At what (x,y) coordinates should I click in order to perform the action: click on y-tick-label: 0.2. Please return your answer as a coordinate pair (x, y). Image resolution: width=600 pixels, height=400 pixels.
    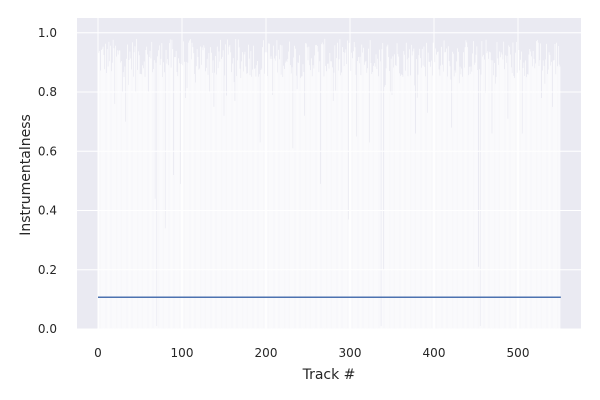
    Looking at the image, I should click on (47, 270).